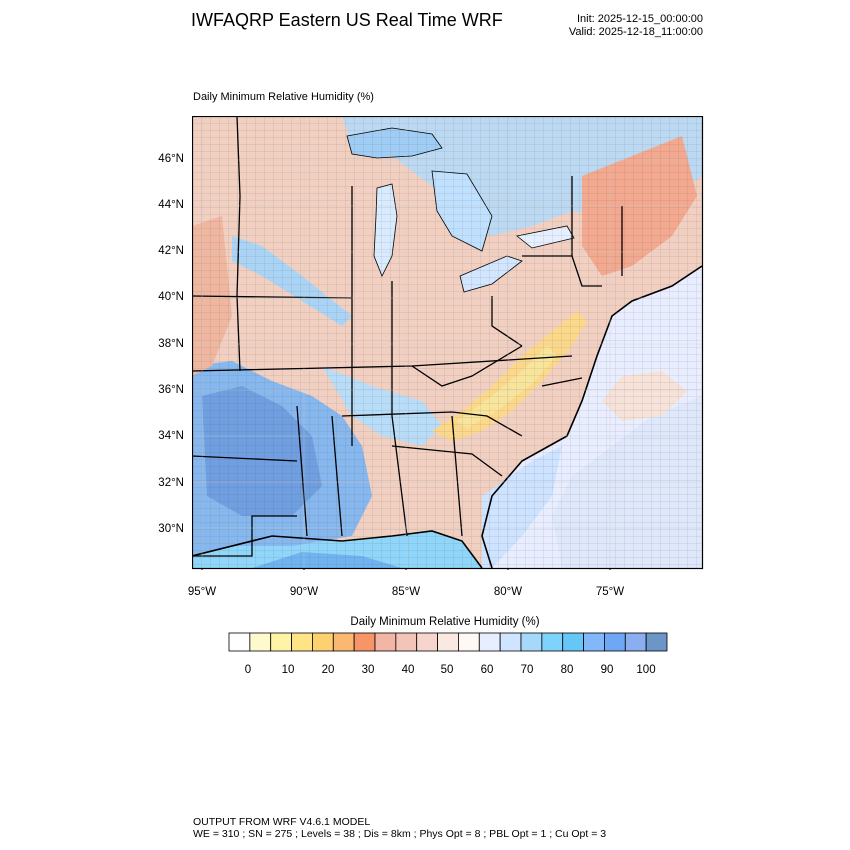  Describe the element at coordinates (406, 592) in the screenshot. I see `lon-label: 85°W` at that location.